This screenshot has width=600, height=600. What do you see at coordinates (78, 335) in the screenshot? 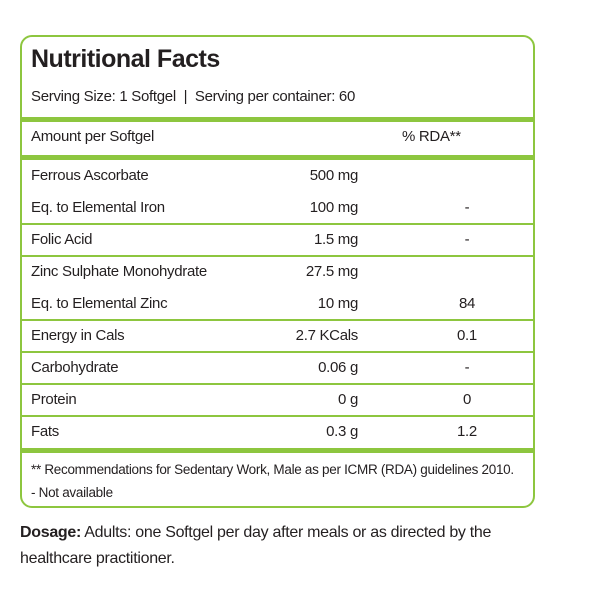
I see `nutrient-name: Energy in Cals` at bounding box center [78, 335].